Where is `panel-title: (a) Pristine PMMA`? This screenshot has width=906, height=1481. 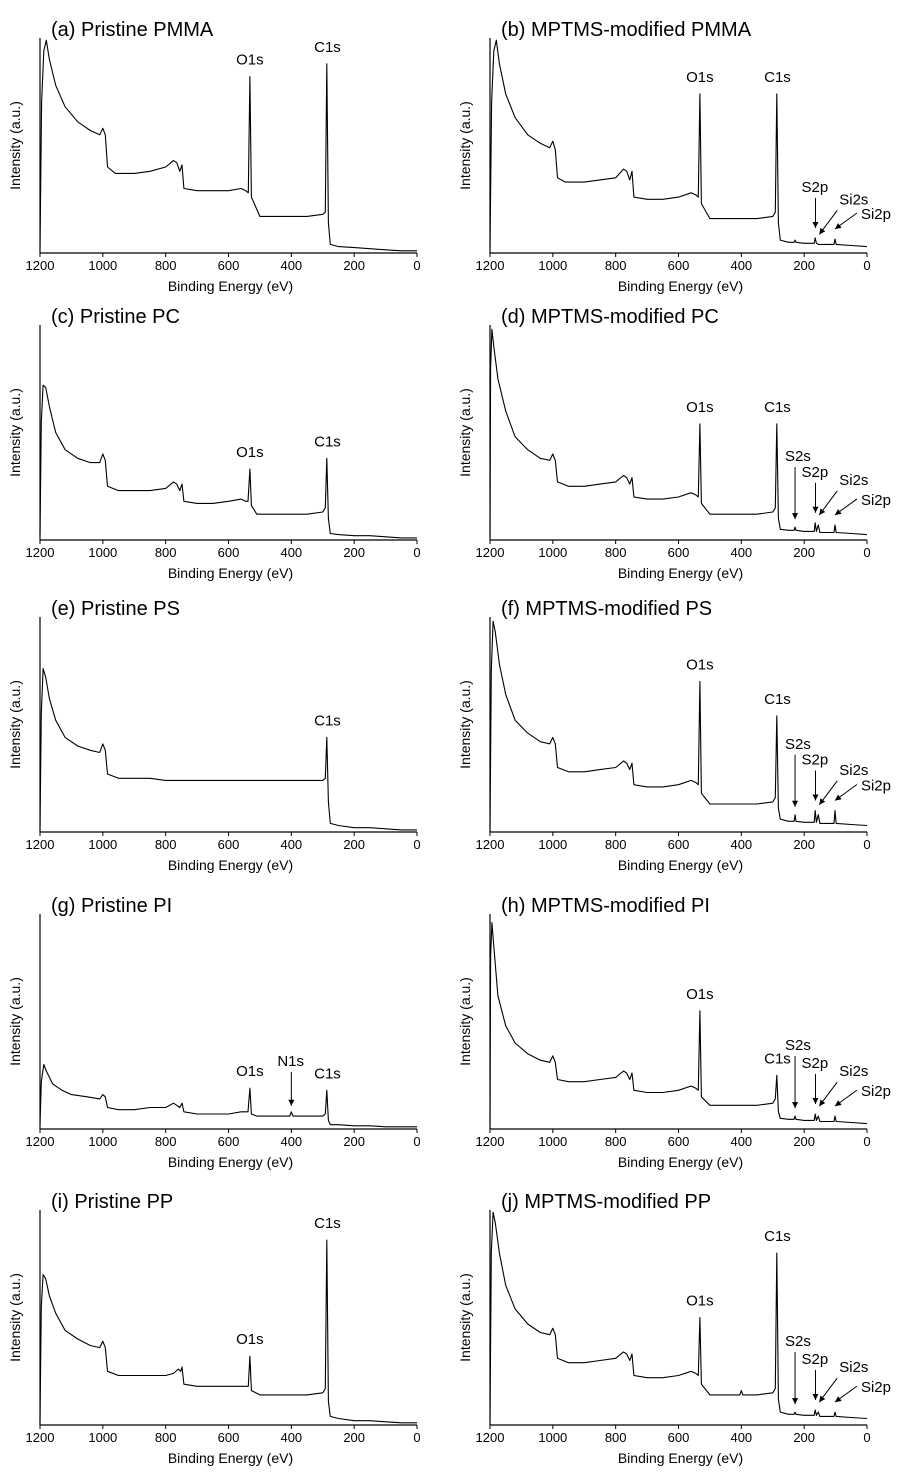 panel-title: (a) Pristine PMMA is located at coordinates (132, 30).